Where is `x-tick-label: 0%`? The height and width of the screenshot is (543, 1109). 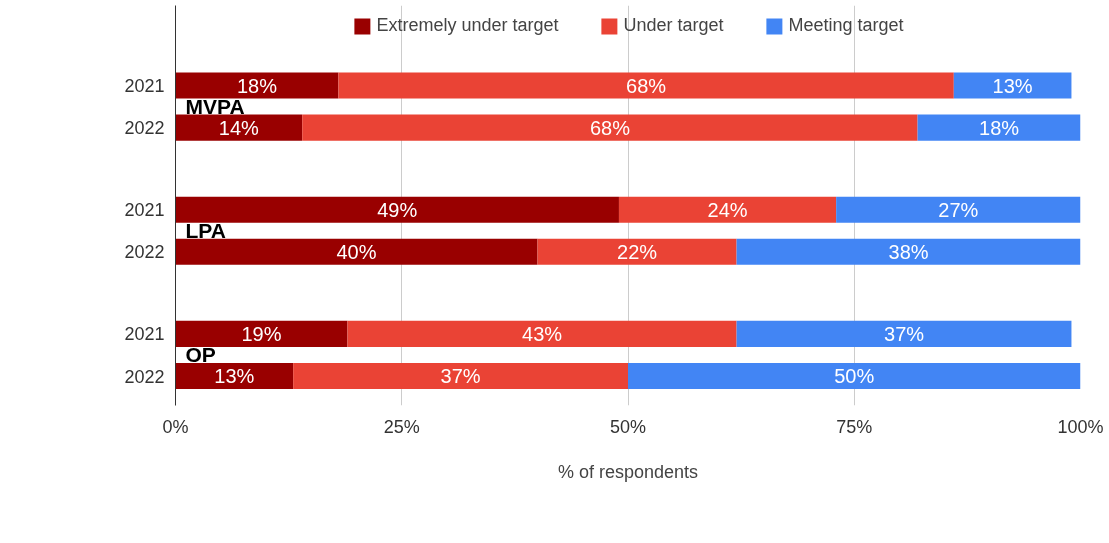
x-tick-label: 0% is located at coordinates (175, 426).